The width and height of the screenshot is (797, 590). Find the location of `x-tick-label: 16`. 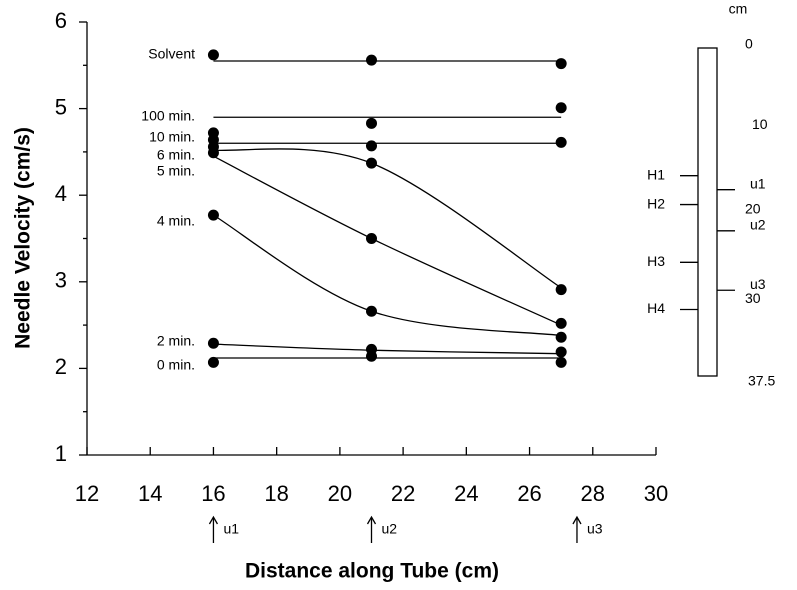

x-tick-label: 16 is located at coordinates (213, 493).